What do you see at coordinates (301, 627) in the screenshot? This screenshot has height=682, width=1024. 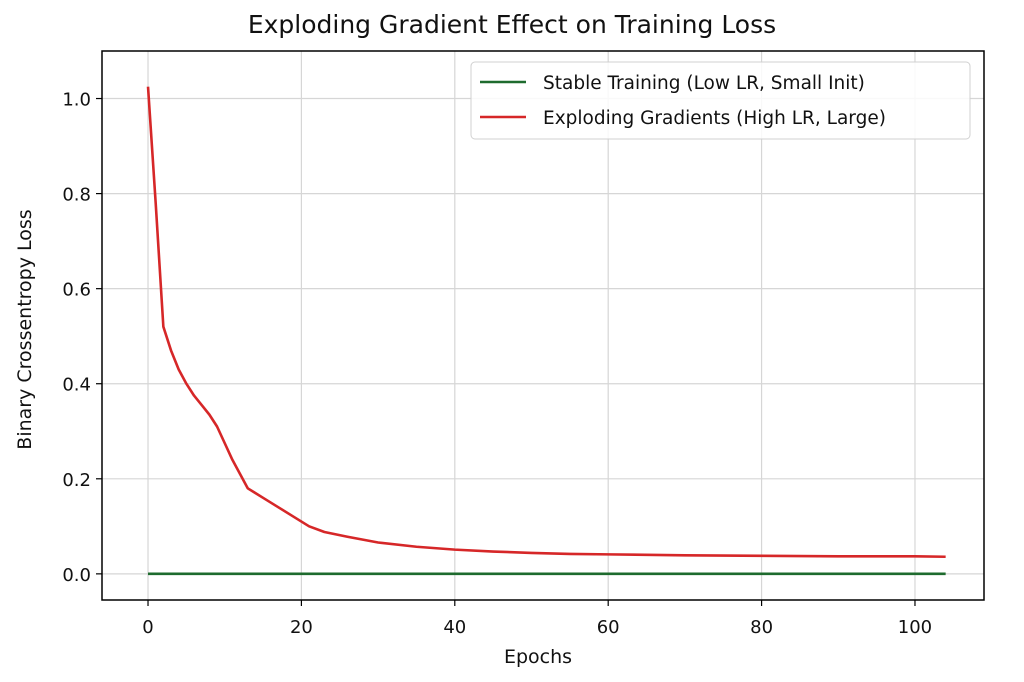 I see `x-tick-label: 20` at bounding box center [301, 627].